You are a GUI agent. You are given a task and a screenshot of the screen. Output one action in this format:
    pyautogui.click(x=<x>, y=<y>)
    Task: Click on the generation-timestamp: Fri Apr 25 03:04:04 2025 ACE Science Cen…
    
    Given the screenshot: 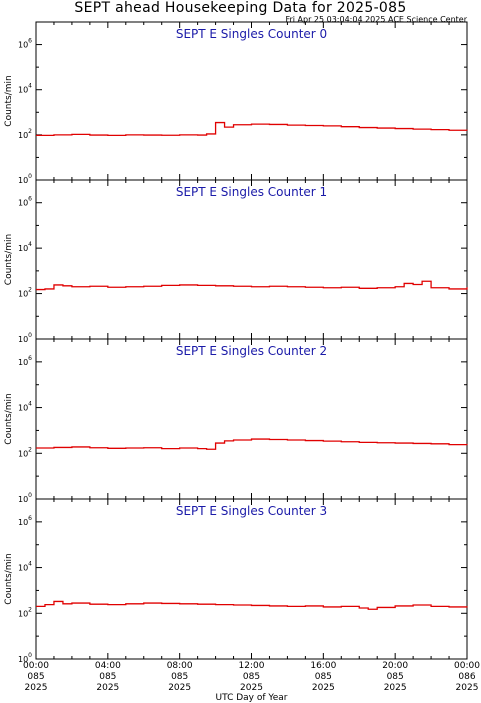 What is the action you would take?
    pyautogui.click(x=376, y=19)
    